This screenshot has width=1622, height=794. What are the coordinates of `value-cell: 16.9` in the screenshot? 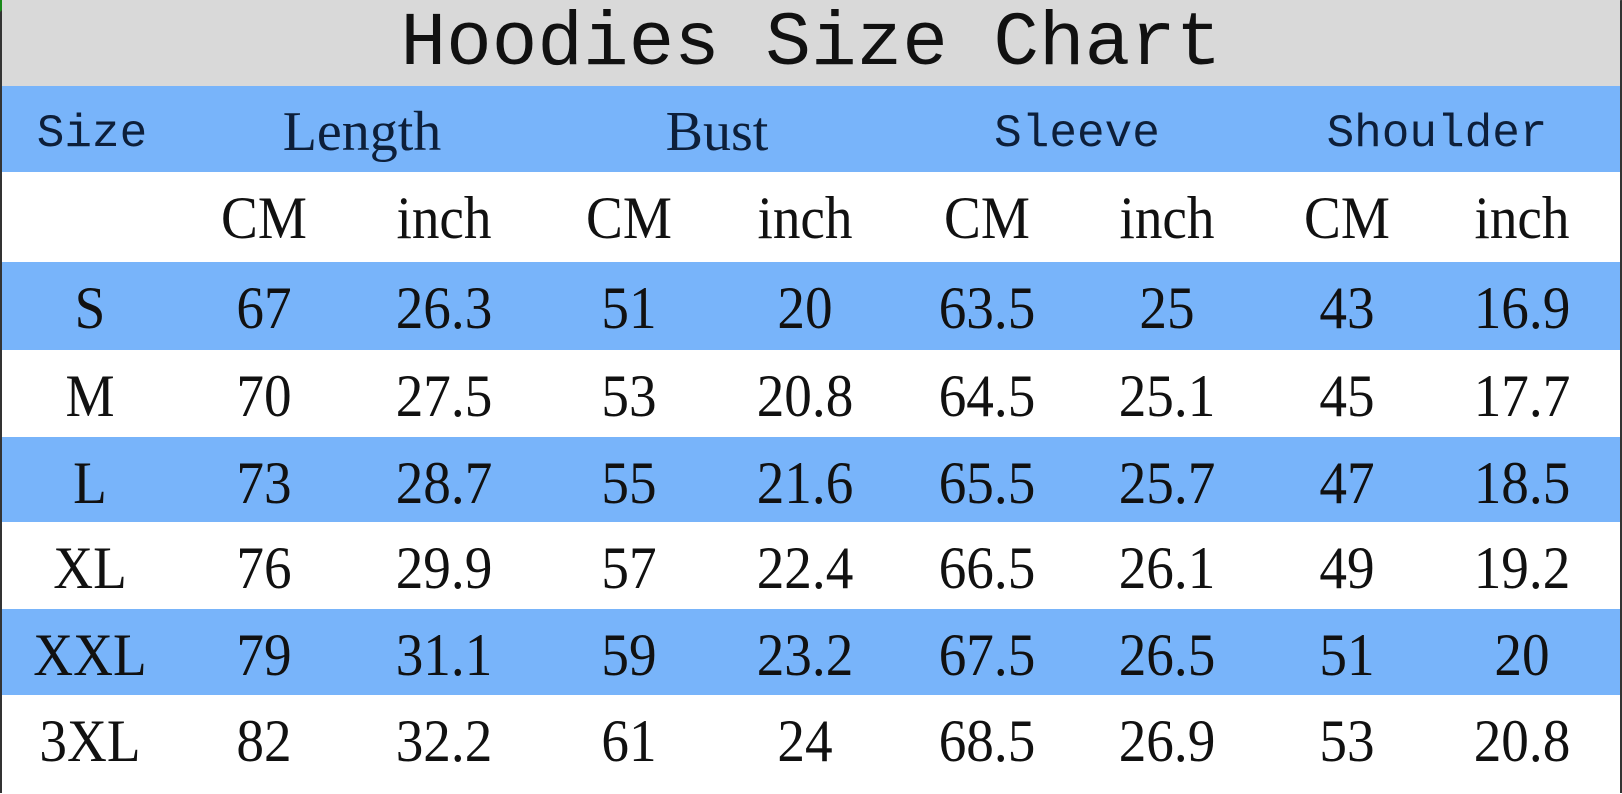 It's located at (1522, 308).